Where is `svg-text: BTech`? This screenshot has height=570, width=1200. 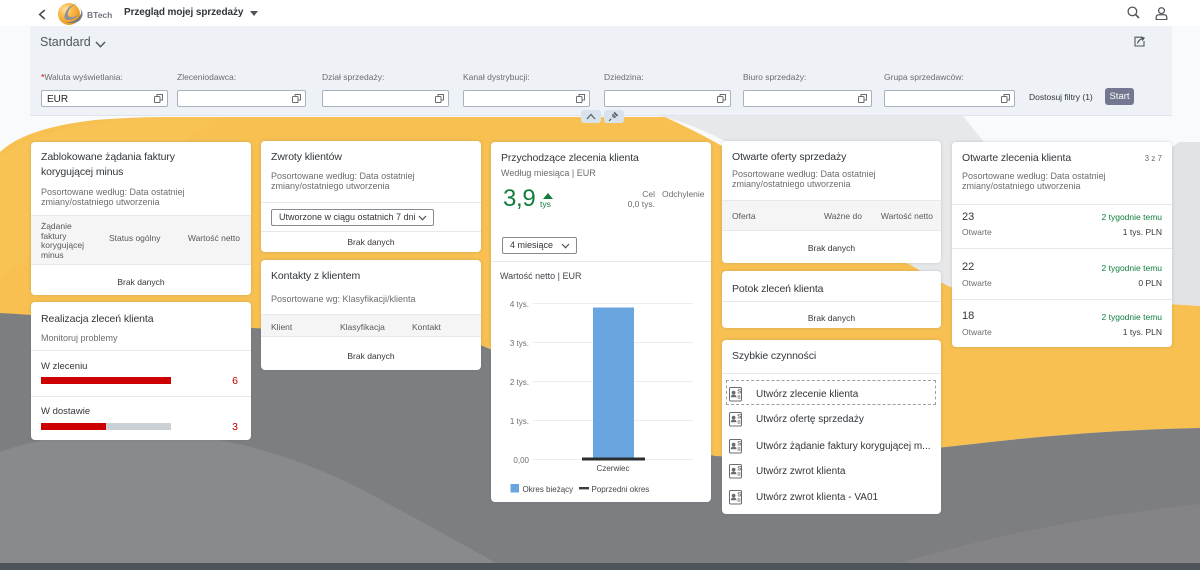
svg-text: BTech is located at coordinates (99, 15).